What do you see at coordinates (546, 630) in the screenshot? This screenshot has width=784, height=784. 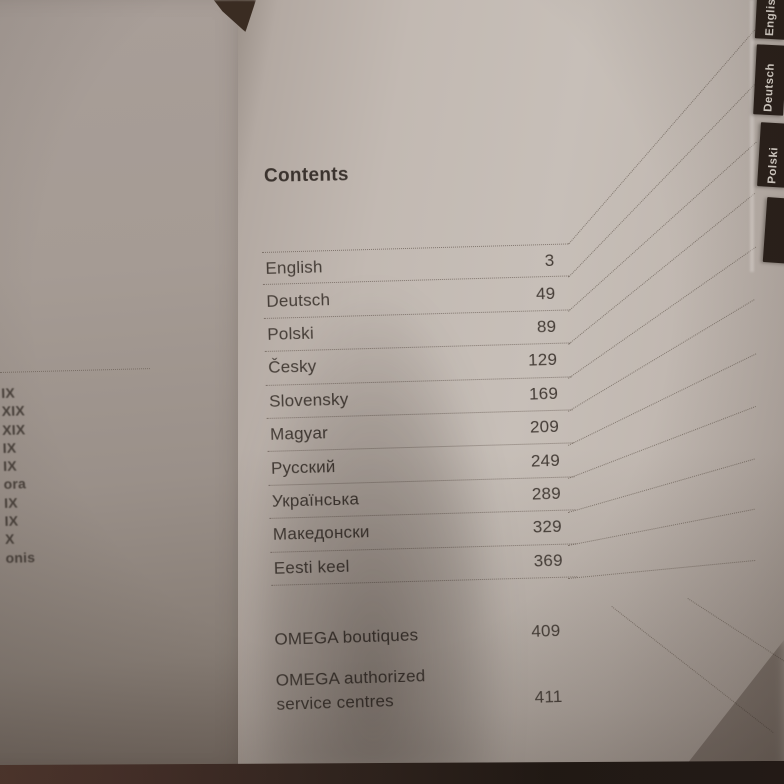 I see `toc-page-number: 409` at bounding box center [546, 630].